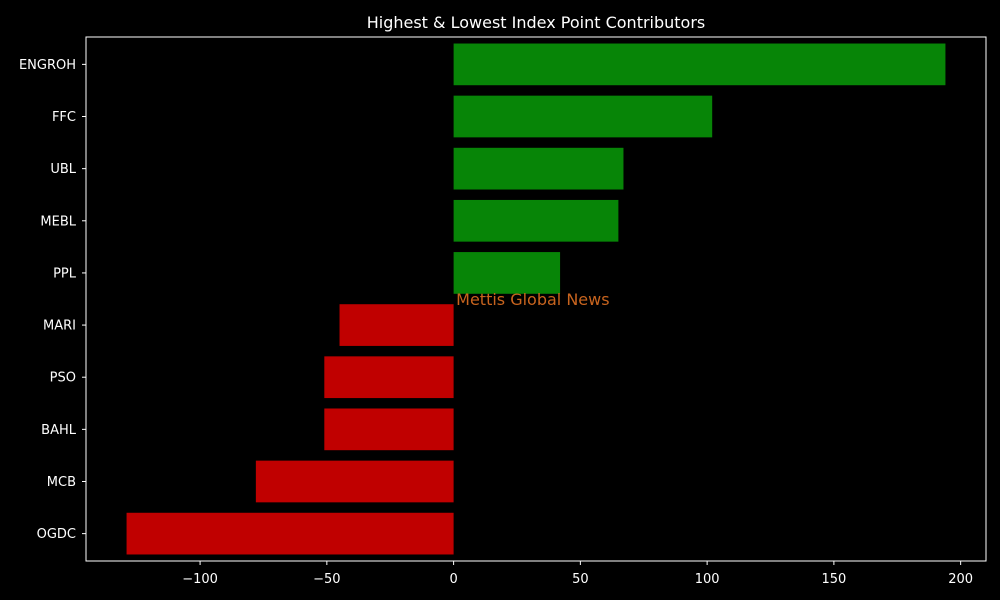 This screenshot has width=1000, height=600. Describe the element at coordinates (960, 579) in the screenshot. I see `x-tick-label: 200` at that location.